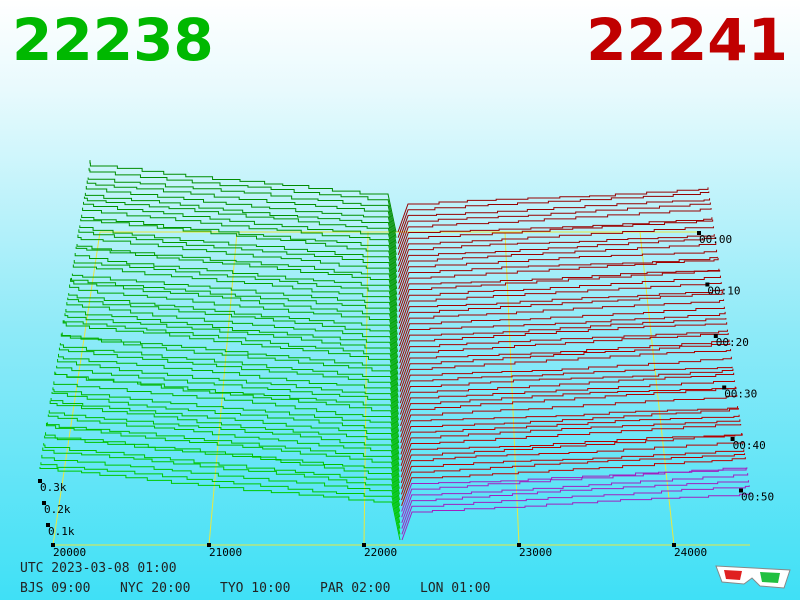 This screenshot has height=600, width=800. I want to click on time-label: 00:40, so click(749, 445).